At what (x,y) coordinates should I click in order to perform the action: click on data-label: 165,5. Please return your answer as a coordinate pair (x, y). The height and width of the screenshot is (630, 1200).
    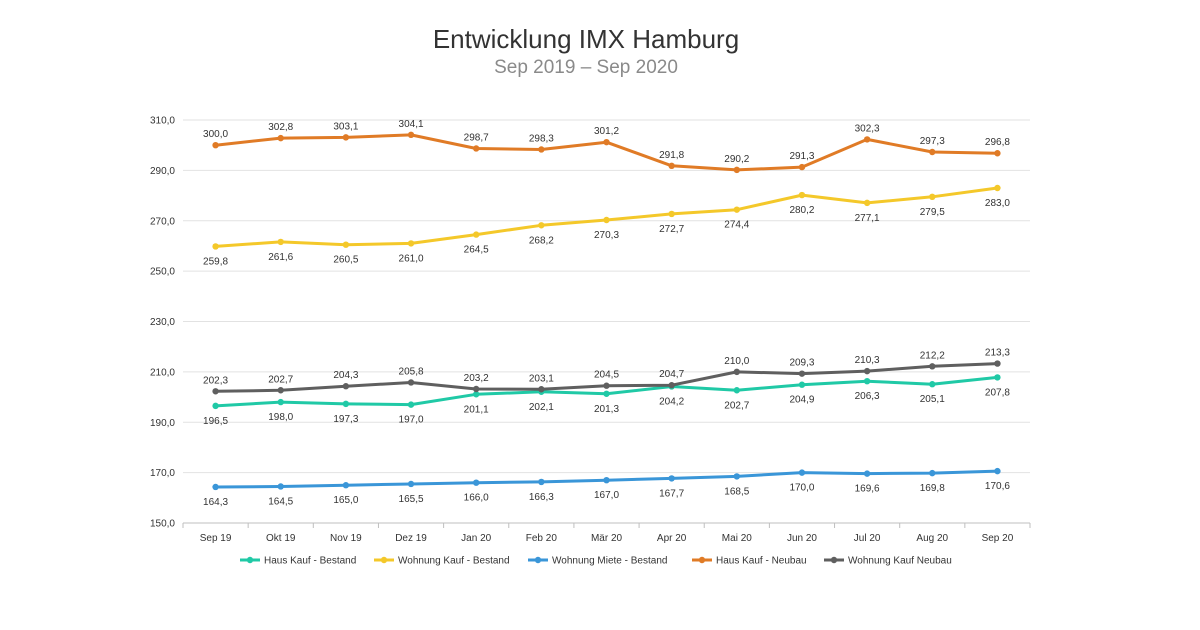
    Looking at the image, I should click on (411, 499).